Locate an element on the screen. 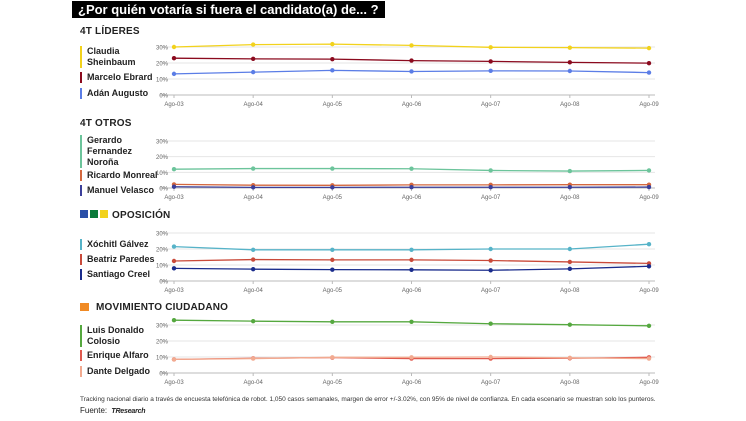 The width and height of the screenshot is (746, 421). movimiento-ciudadano-logo-icon is located at coordinates (84, 307).